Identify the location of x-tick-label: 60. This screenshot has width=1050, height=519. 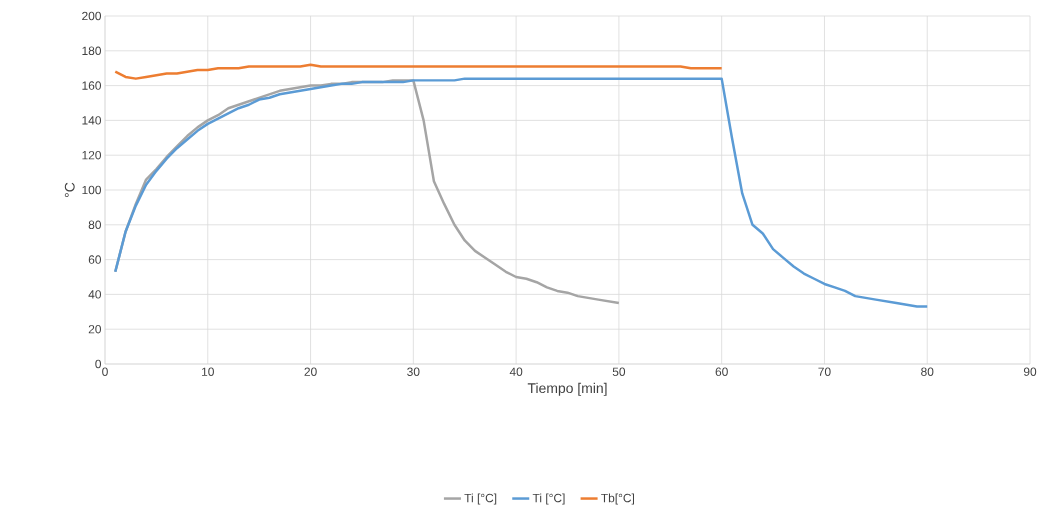
(721, 371).